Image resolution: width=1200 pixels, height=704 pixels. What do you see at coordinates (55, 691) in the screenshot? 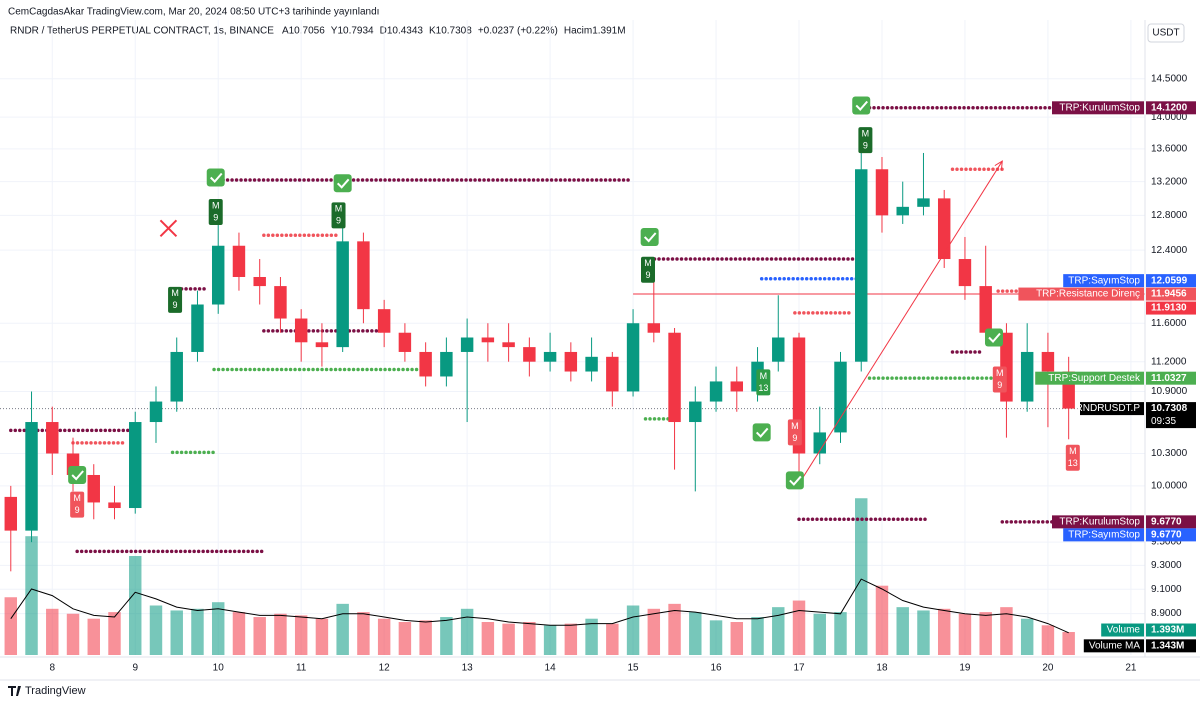
I see `footer: TradingView` at bounding box center [55, 691].